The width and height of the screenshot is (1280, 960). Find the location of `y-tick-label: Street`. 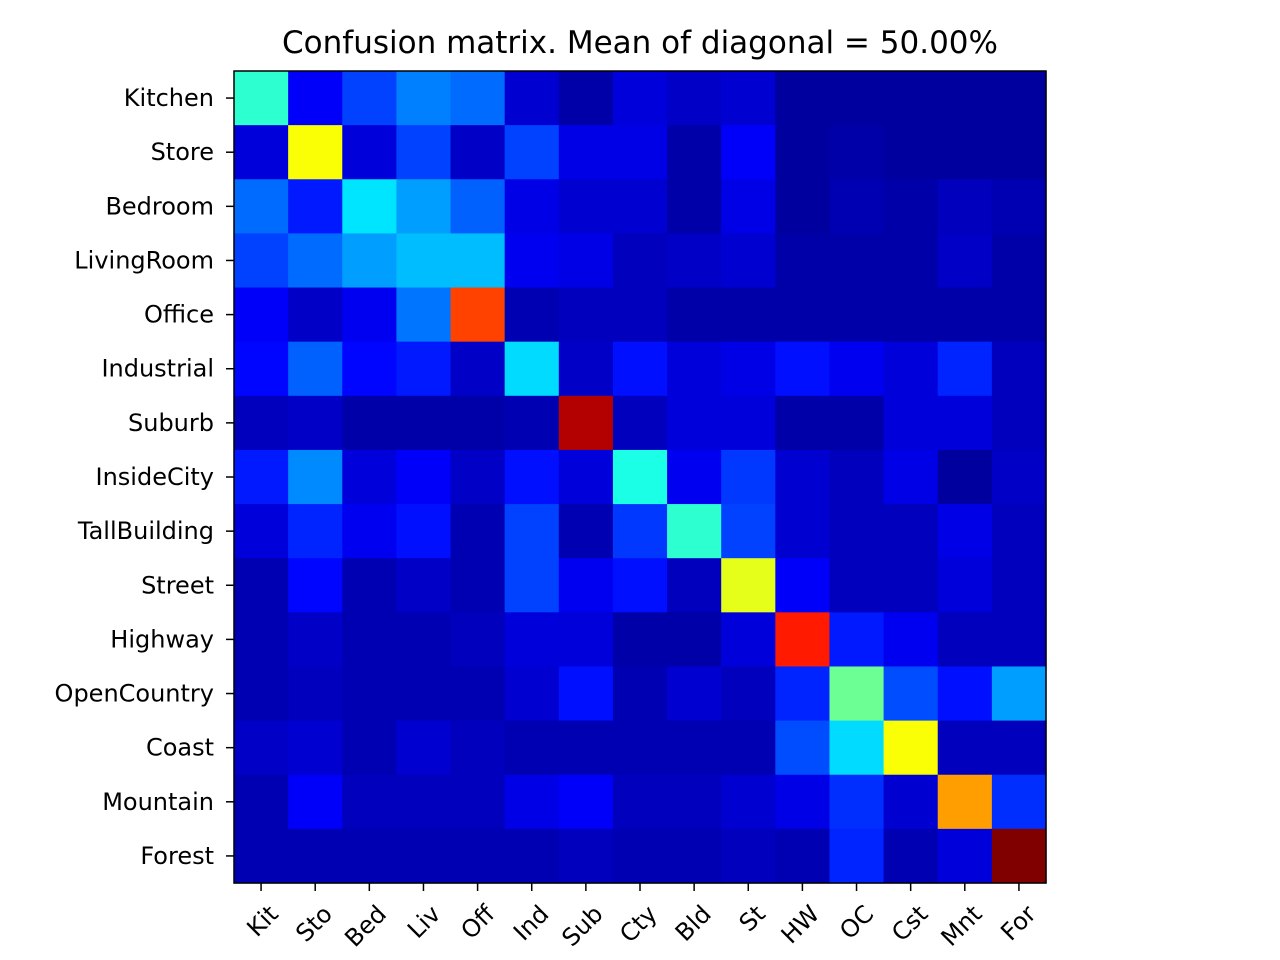

y-tick-label: Street is located at coordinates (177, 585).